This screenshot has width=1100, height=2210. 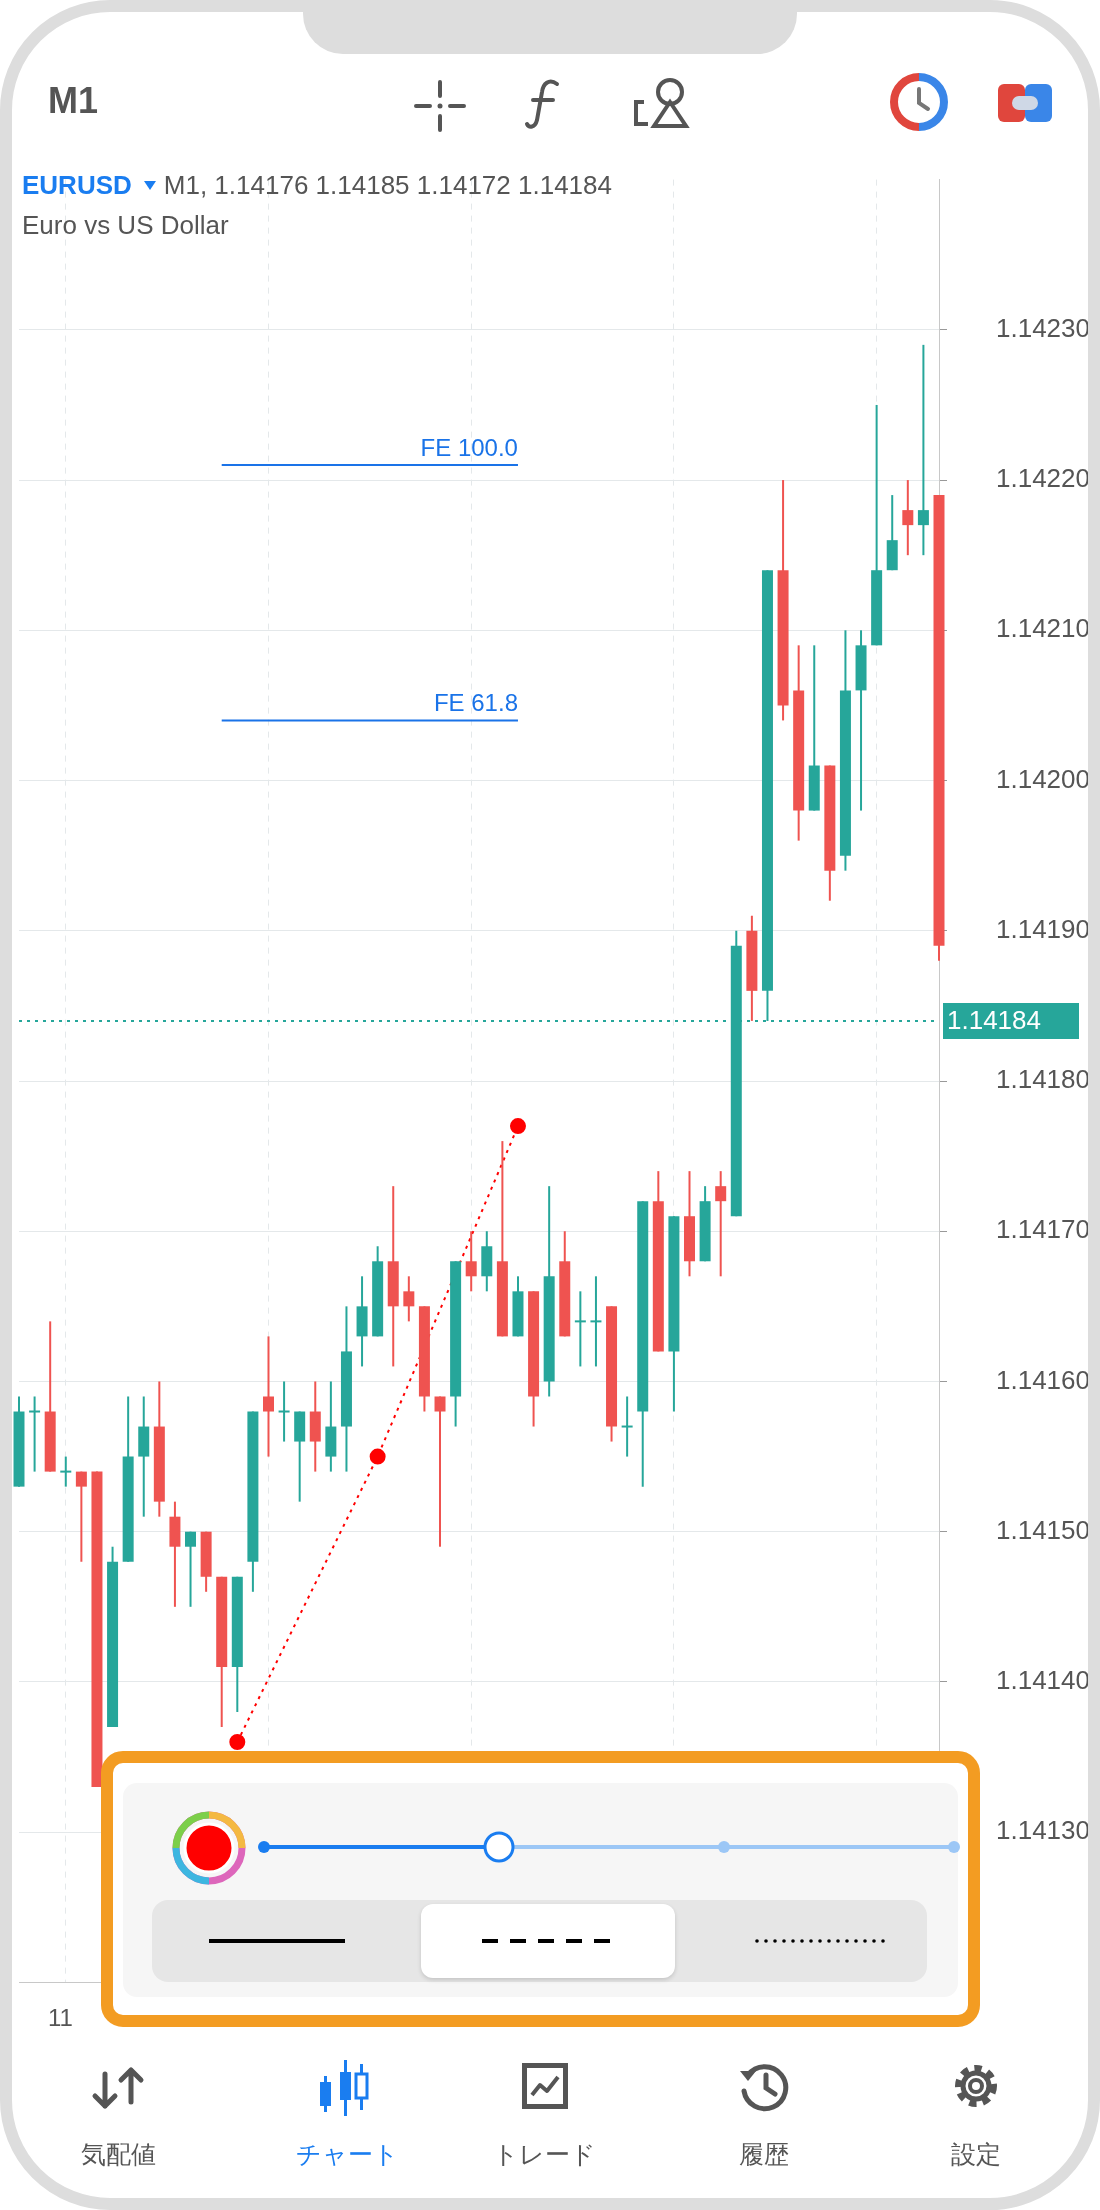 What do you see at coordinates (1043, 628) in the screenshot?
I see `y-tick-label: 1.14210` at bounding box center [1043, 628].